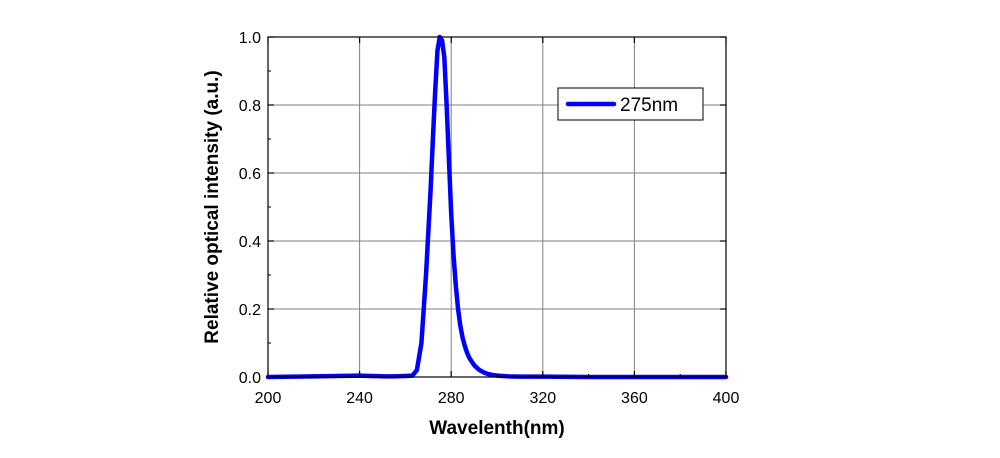 The image size is (1000, 458). Describe the element at coordinates (250, 310) in the screenshot. I see `y-tick-label: 0.2` at that location.